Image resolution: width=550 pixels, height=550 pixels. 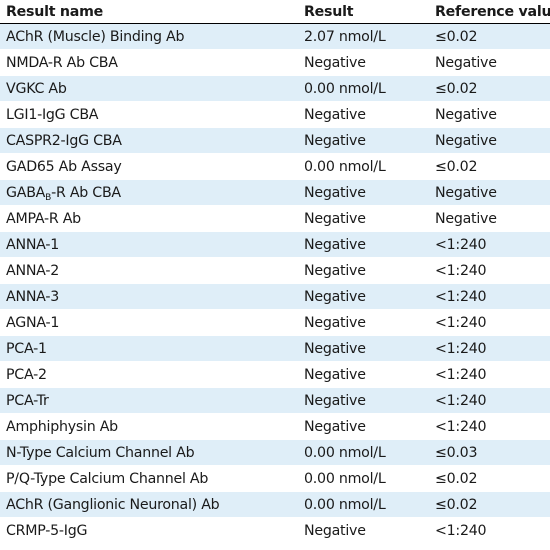 What do you see at coordinates (149, 374) in the screenshot?
I see `result-name-cell: PCA-2` at bounding box center [149, 374].